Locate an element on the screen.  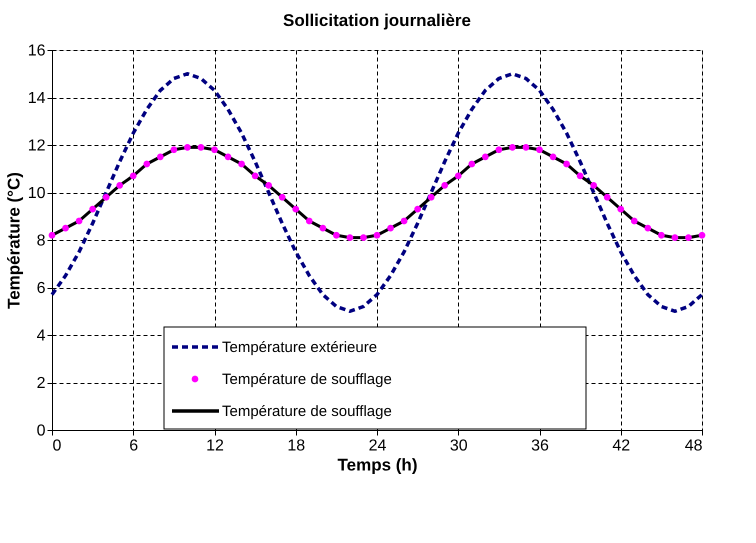
y-tick-label: 14 is located at coordinates (37, 98).